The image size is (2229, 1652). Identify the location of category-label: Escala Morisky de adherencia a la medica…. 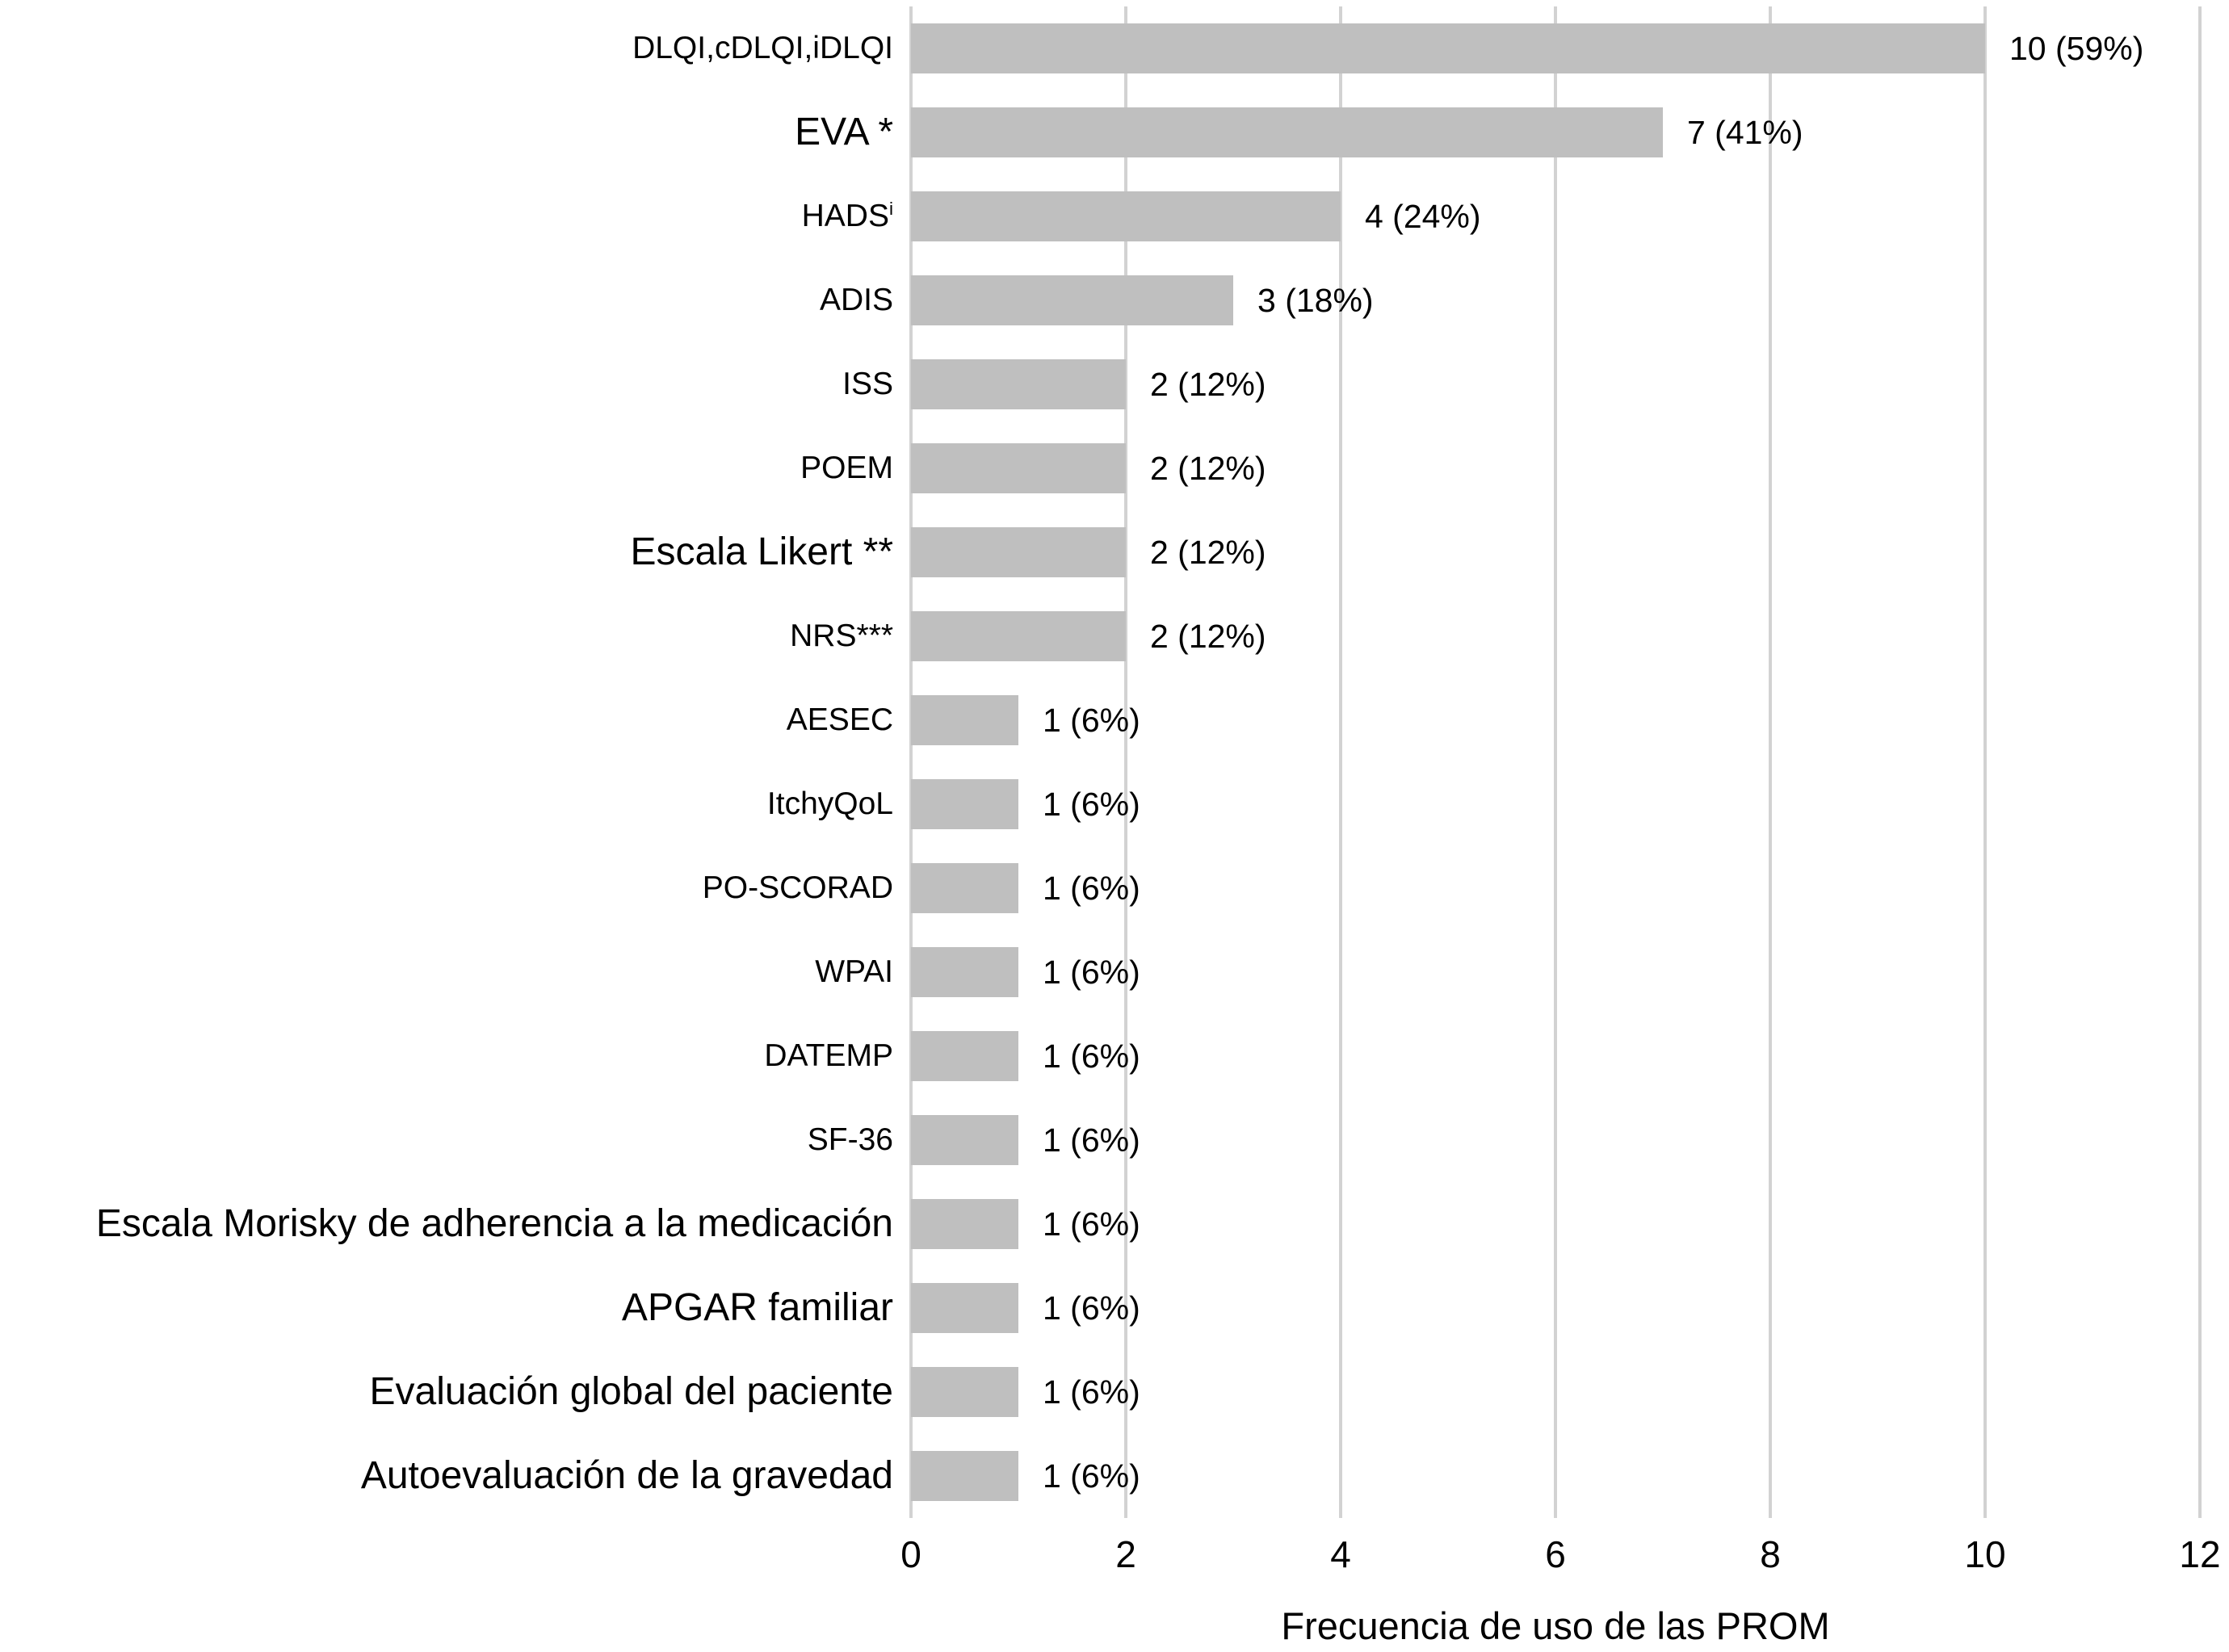
(494, 1223).